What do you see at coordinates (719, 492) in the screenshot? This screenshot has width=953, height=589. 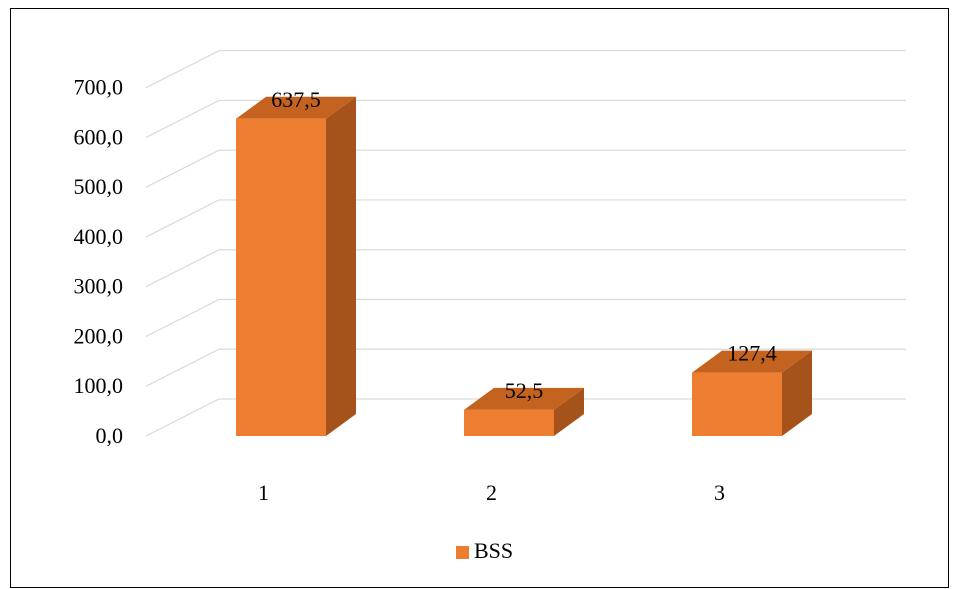 I see `x-tick-label: 3` at bounding box center [719, 492].